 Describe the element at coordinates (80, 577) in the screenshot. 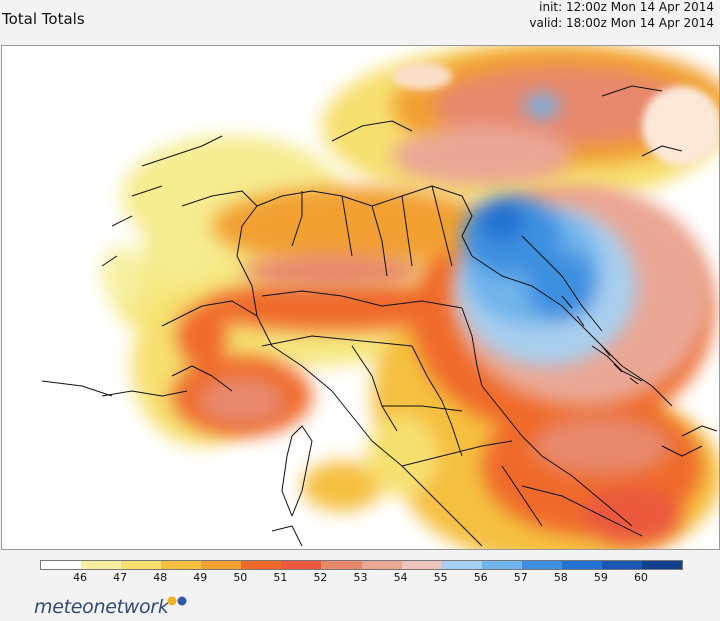

I see `legend-label: 46` at that location.